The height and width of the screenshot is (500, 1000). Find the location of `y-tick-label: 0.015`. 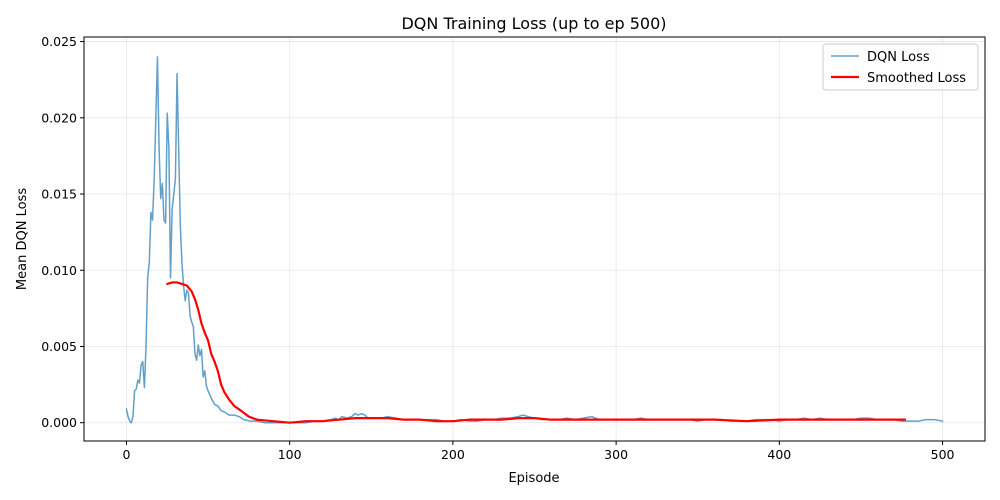

y-tick-label: 0.015 is located at coordinates (59, 194).